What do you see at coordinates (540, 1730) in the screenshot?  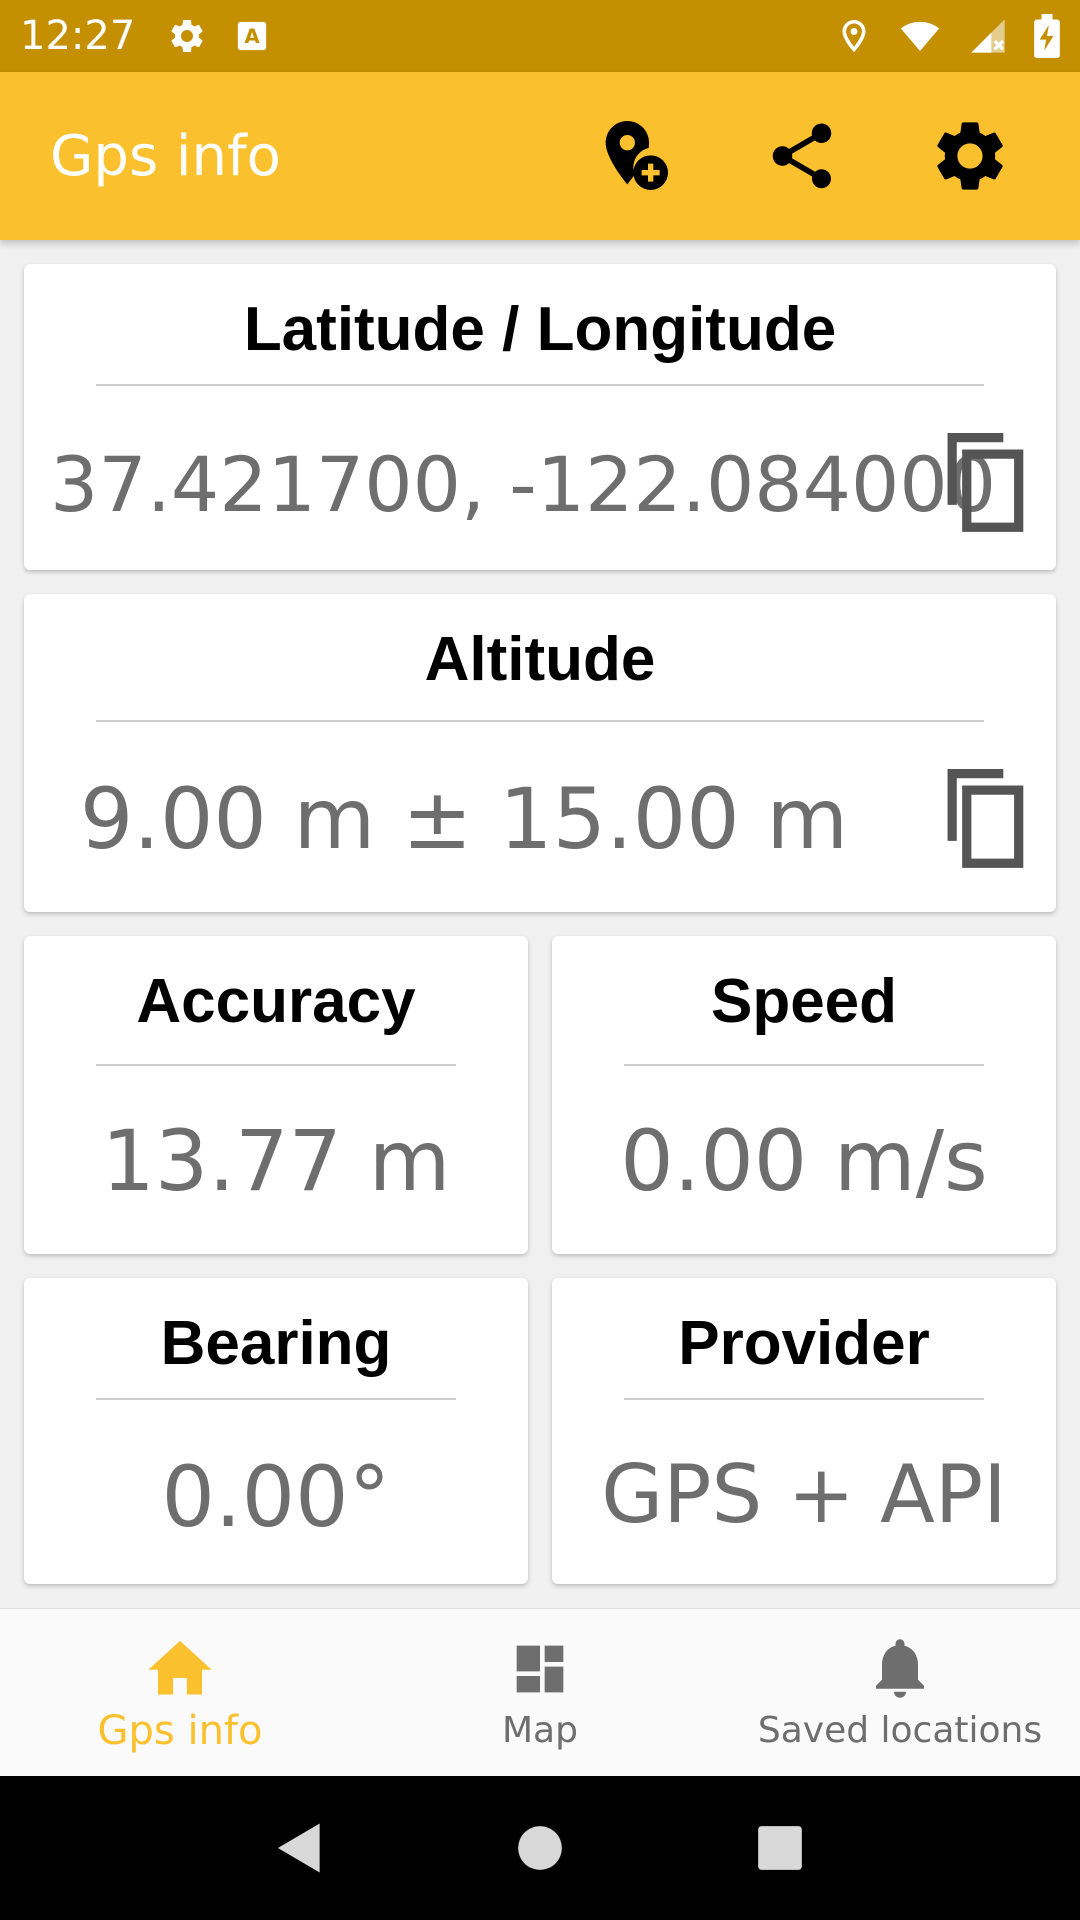 I see `nav-label-map: Map` at bounding box center [540, 1730].